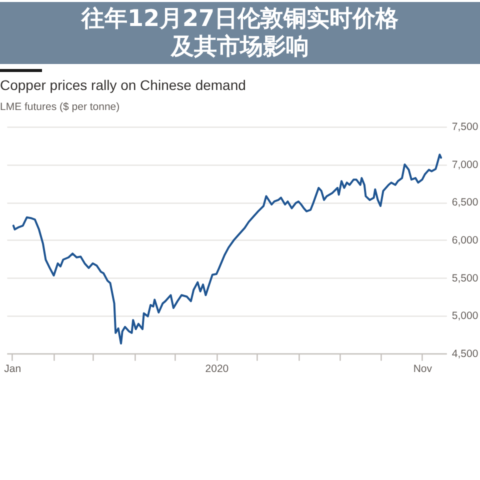  I want to click on y-tick-label: 6,500, so click(465, 202).